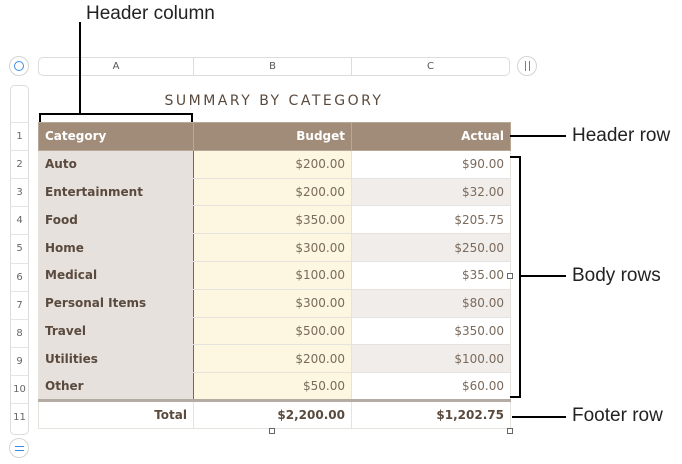 This screenshot has height=464, width=682. I want to click on body-row: Auto $200.00 $90.00, so click(274, 164).